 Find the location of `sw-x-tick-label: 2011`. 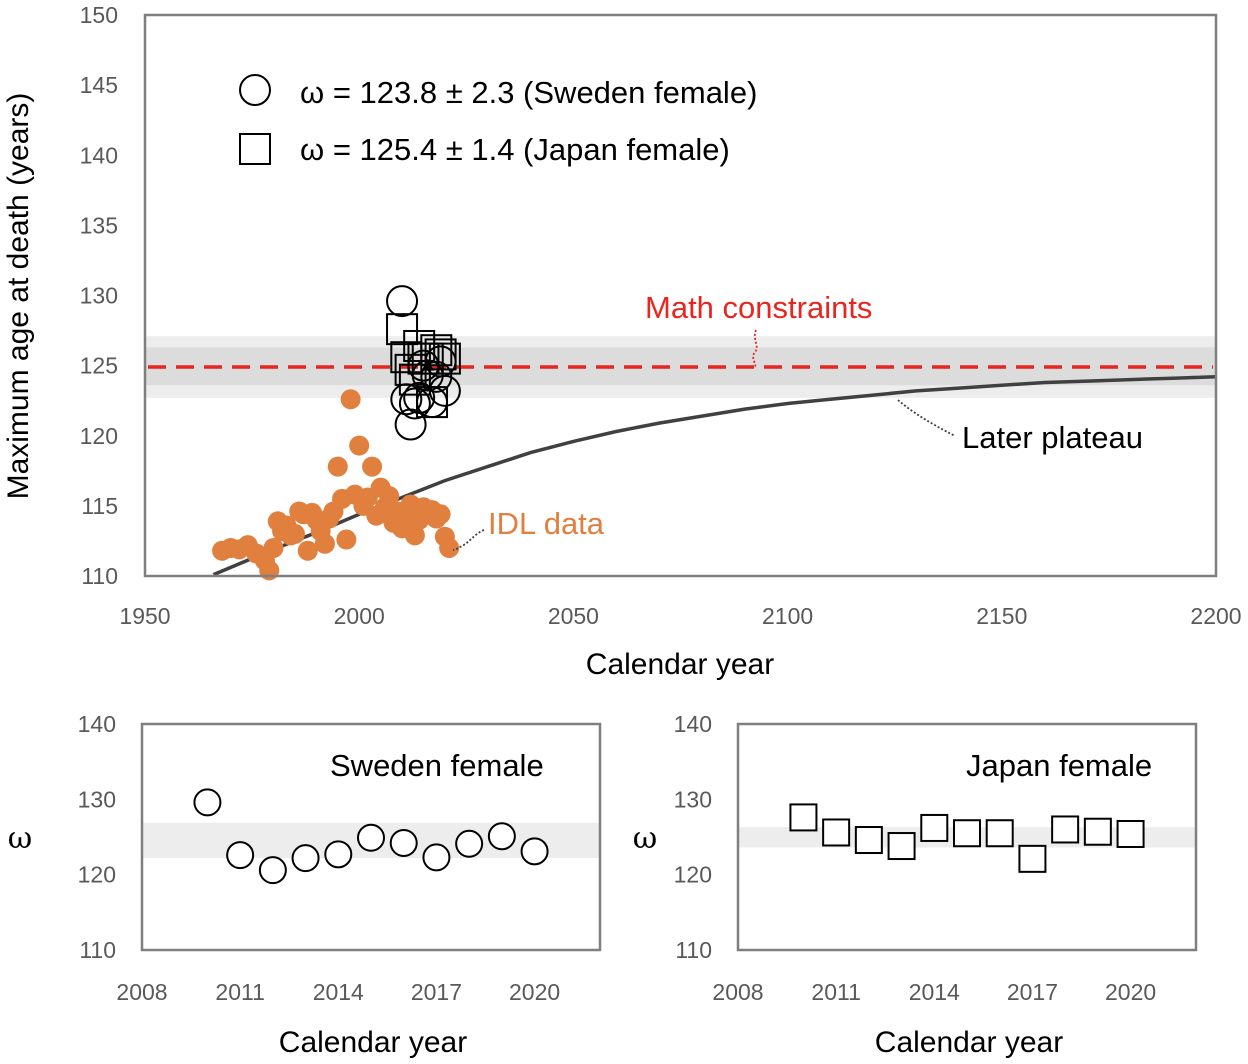

sw-x-tick-label: 2011 is located at coordinates (239, 992).